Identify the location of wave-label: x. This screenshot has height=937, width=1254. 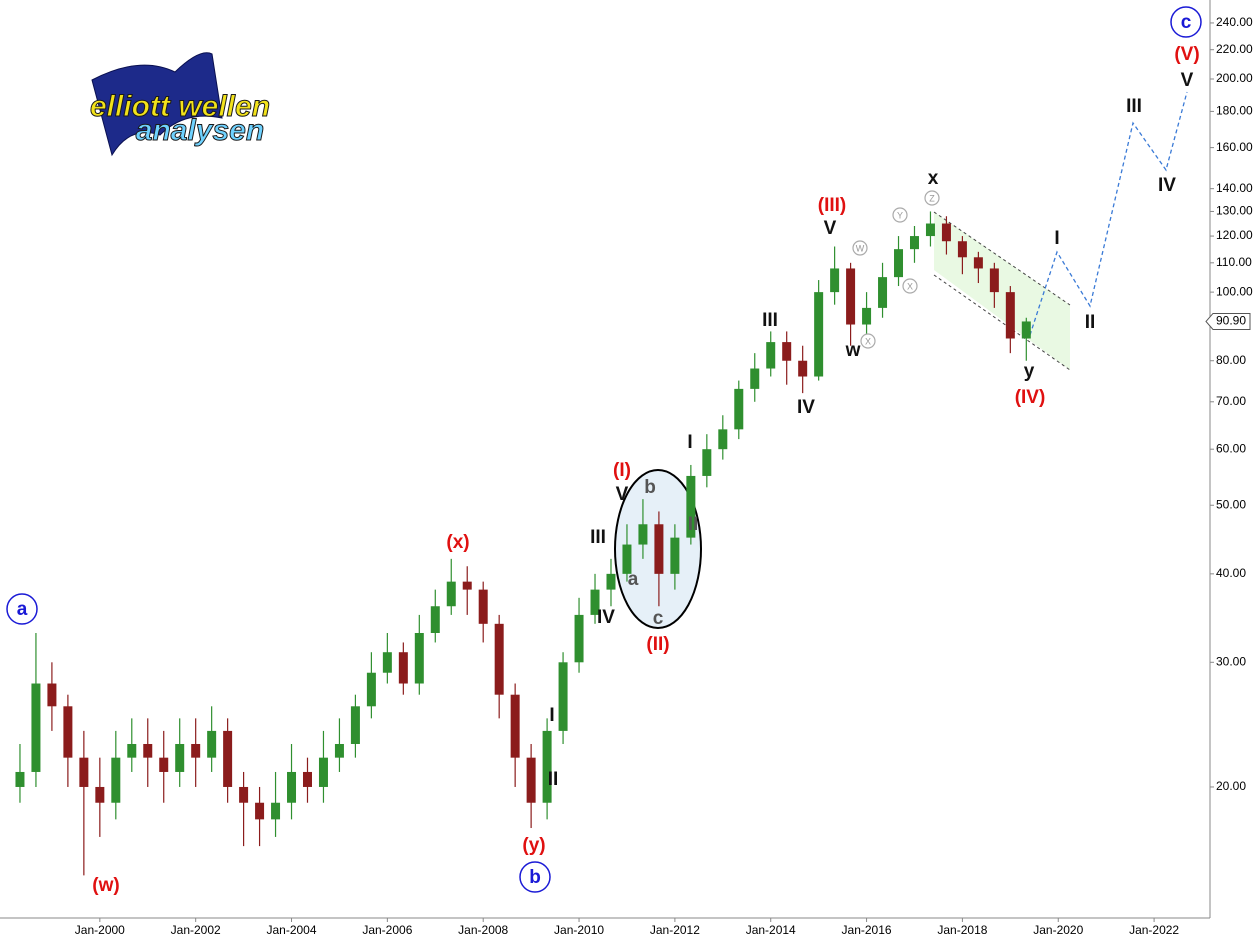
(933, 178).